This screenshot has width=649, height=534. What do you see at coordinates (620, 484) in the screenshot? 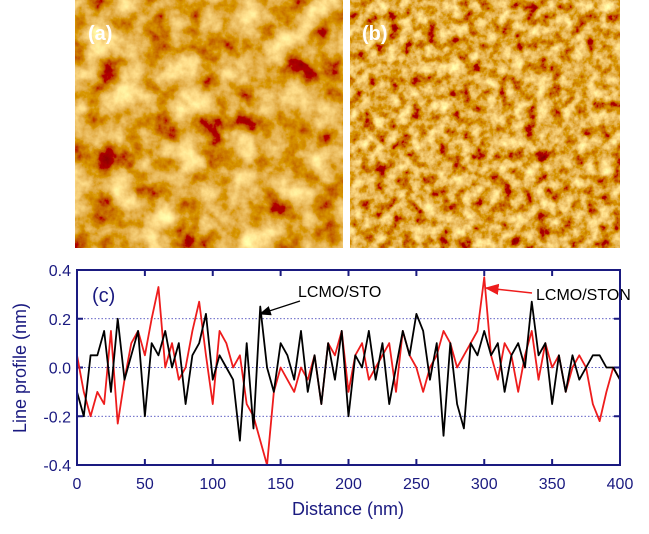
I see `x-tick-label: 400` at bounding box center [620, 484].